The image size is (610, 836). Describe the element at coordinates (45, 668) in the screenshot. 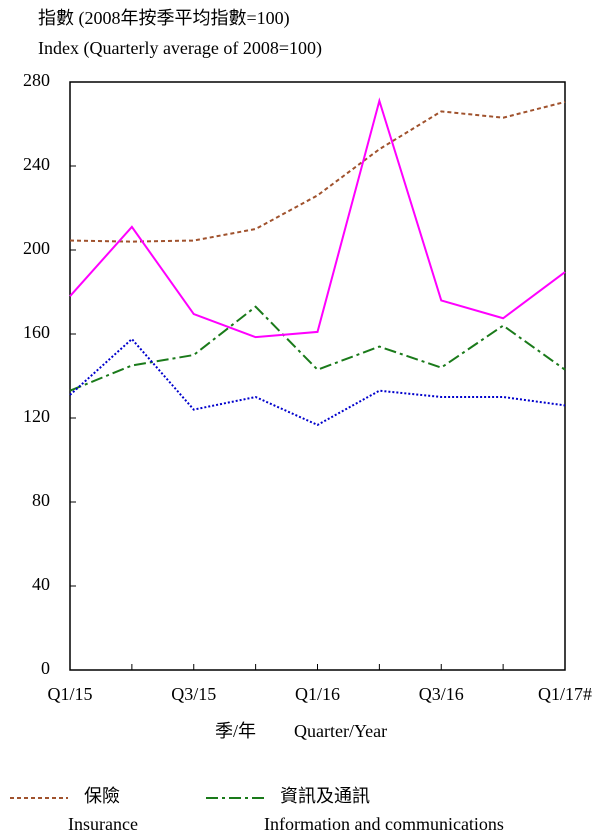

I see `y-tick-label: 0` at that location.